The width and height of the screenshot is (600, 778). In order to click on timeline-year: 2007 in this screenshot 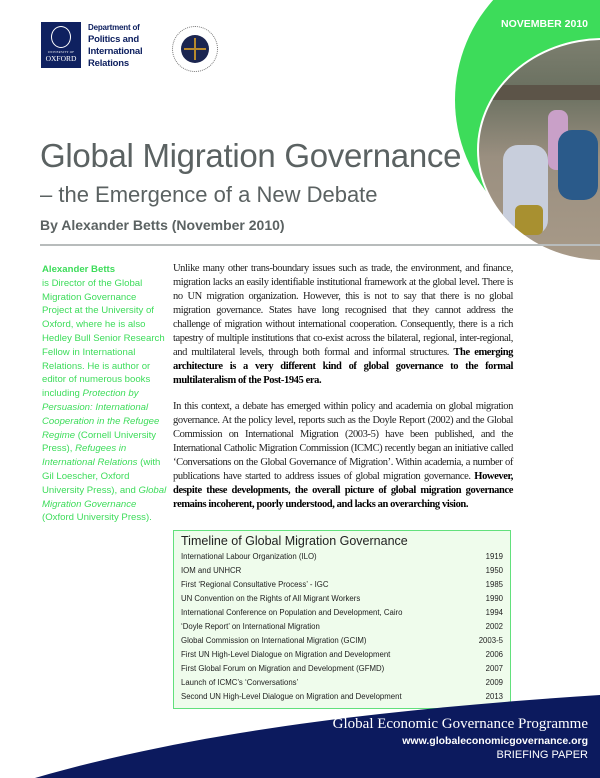, I will do `click(494, 668)`.